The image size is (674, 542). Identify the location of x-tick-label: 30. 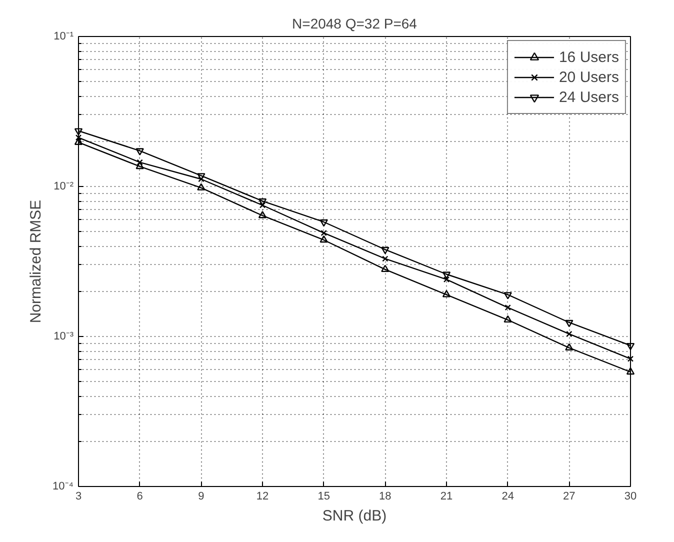
(630, 496).